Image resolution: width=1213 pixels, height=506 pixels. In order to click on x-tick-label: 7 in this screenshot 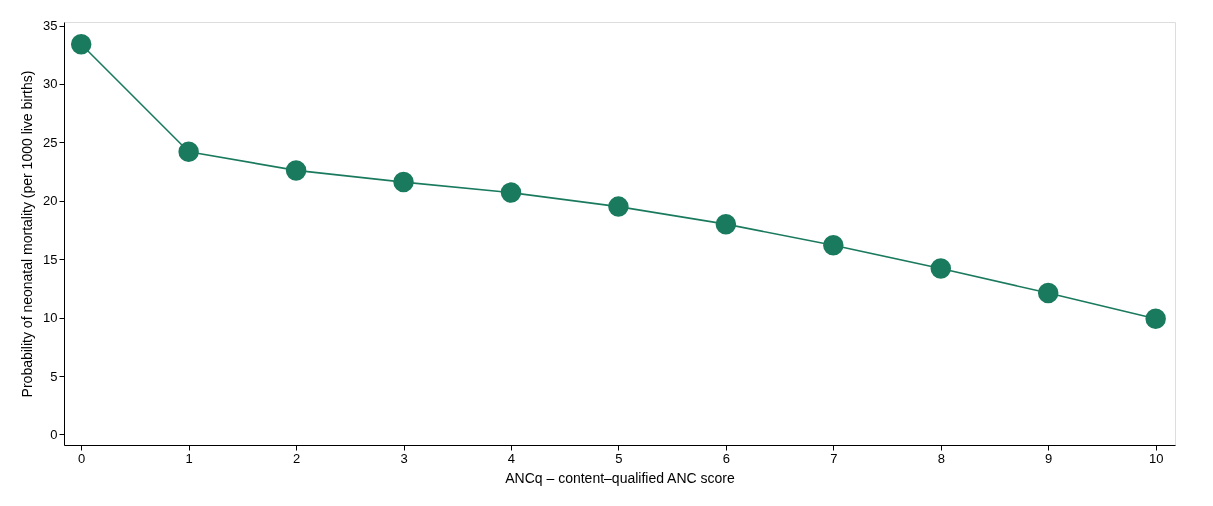, I will do `click(834, 458)`.